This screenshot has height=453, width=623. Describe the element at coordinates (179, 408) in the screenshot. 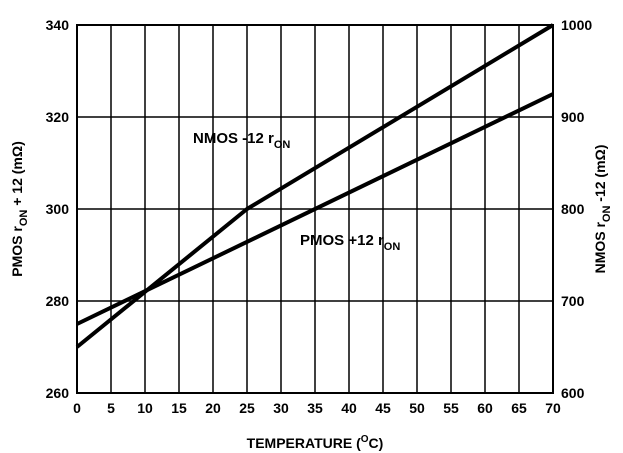

I see `x-tick-label: 15` at that location.